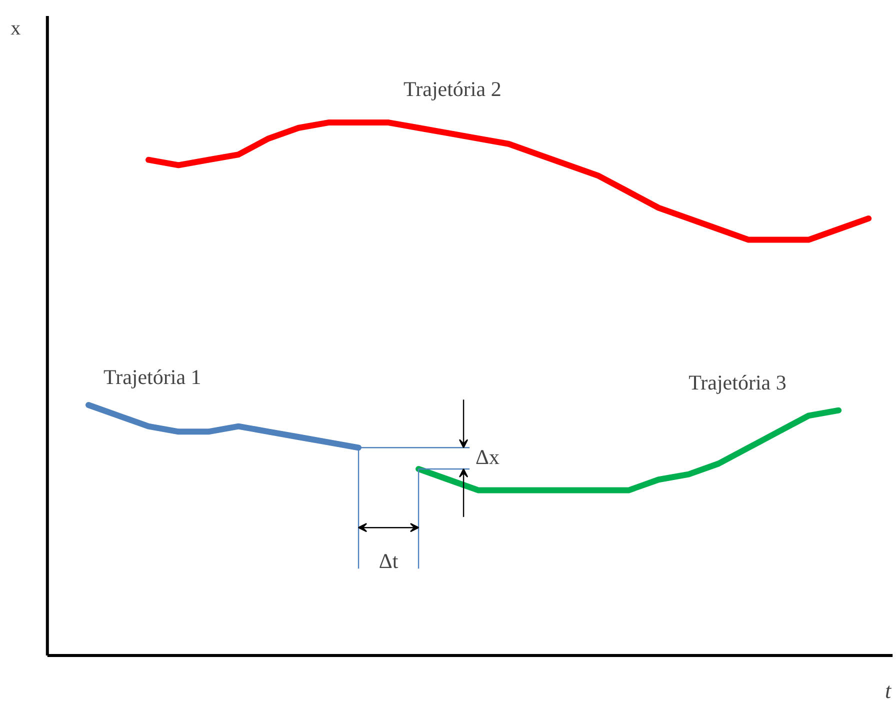  What do you see at coordinates (153, 377) in the screenshot?
I see `series-label: Trajetória 1` at bounding box center [153, 377].